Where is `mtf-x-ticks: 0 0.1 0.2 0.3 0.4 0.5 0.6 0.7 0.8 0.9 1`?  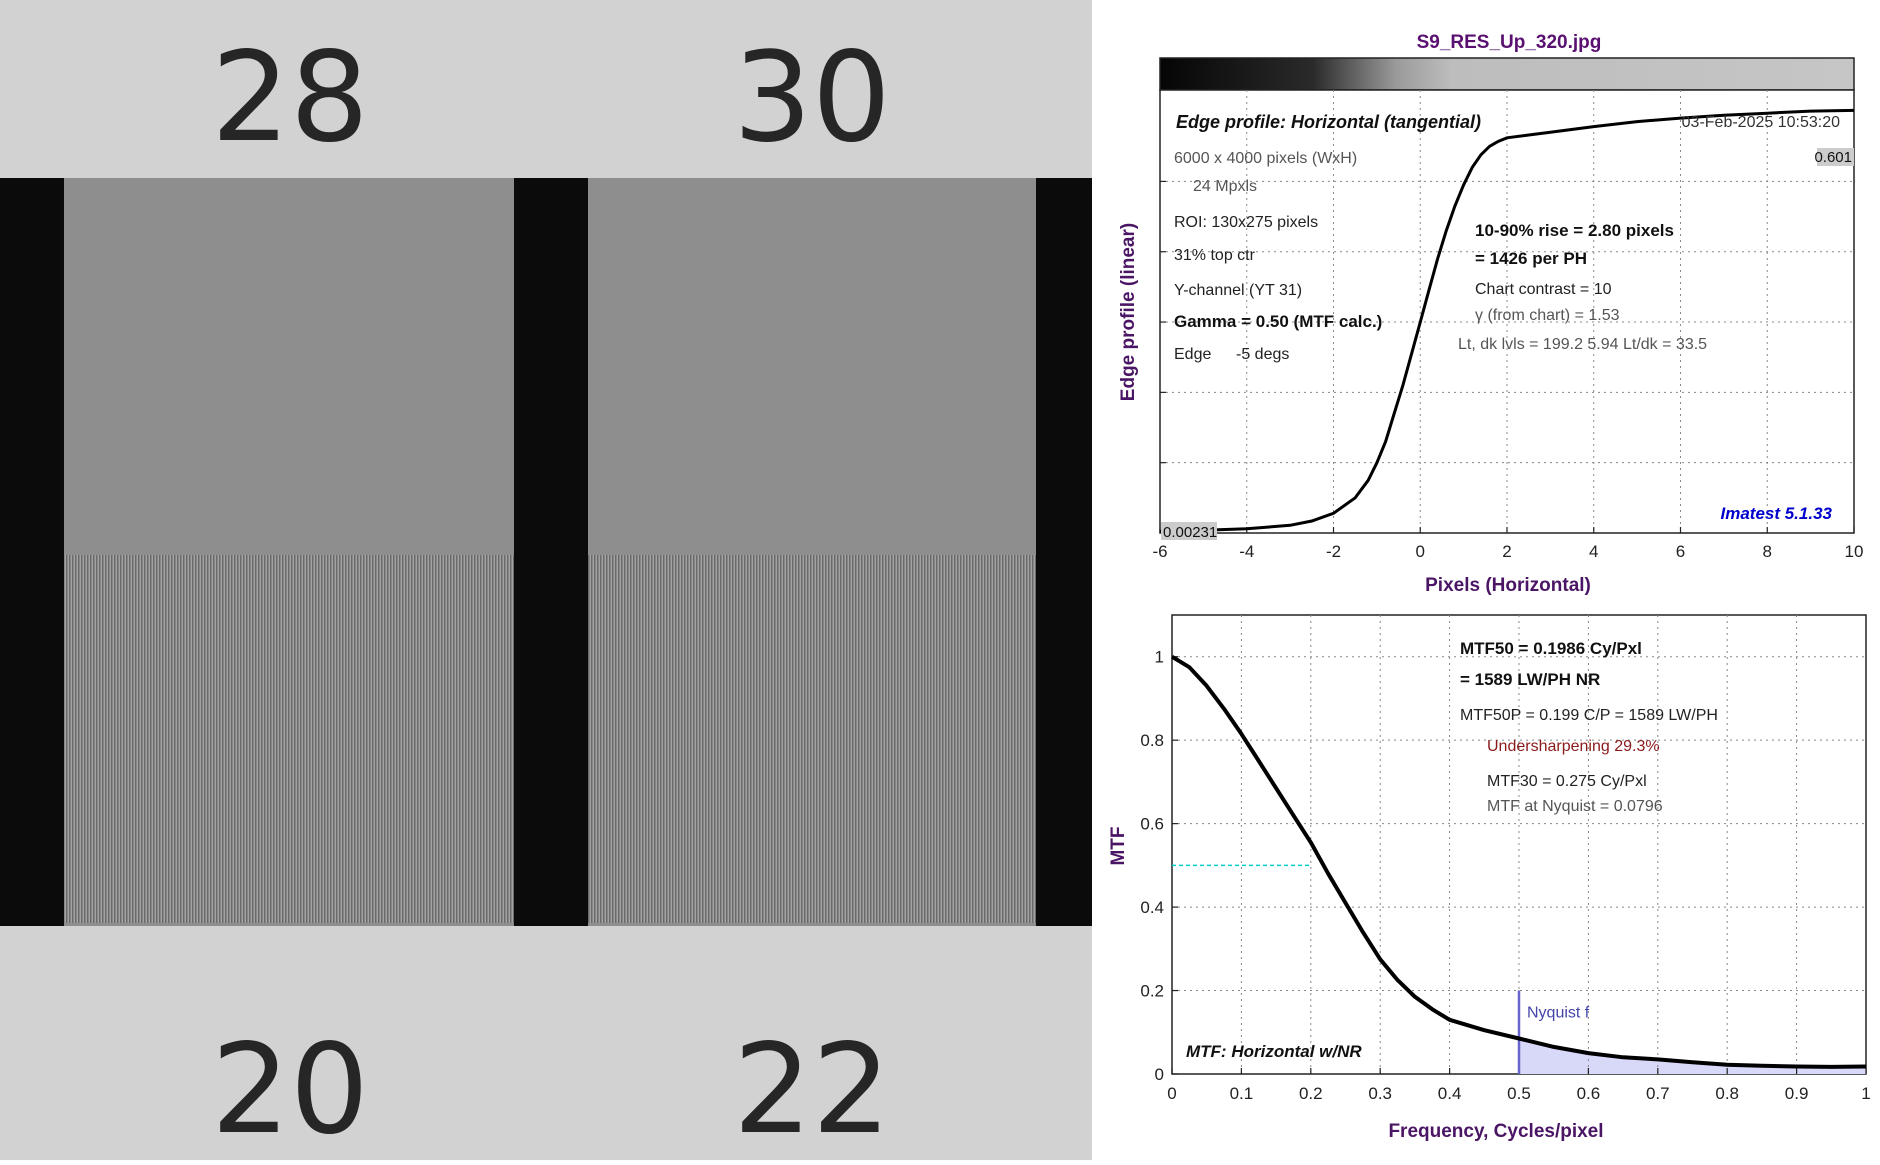 mtf-x-ticks: 0 0.1 0.2 0.3 0.4 0.5 0.6 0.7 0.8 0.9 1 is located at coordinates (1519, 1085).